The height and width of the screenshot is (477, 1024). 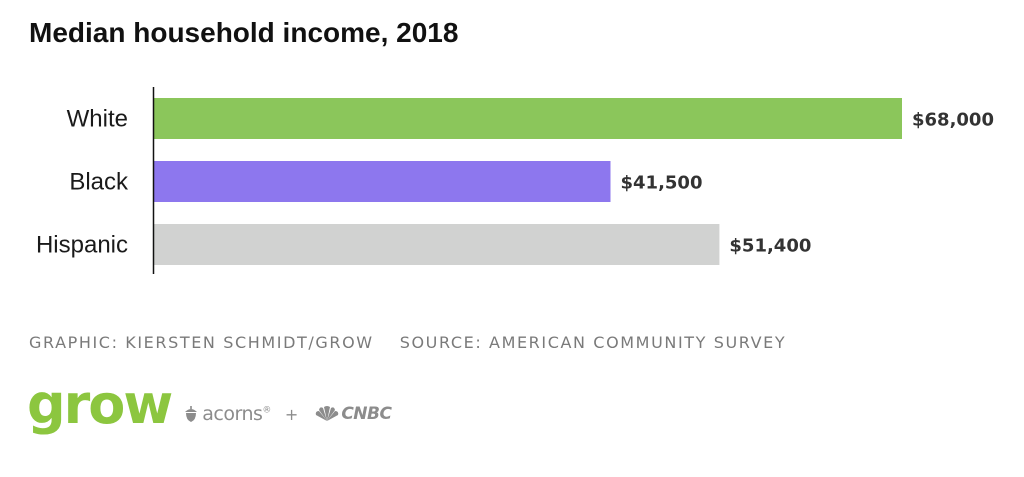 What do you see at coordinates (100, 404) in the screenshot?
I see `grow-logo: grow` at bounding box center [100, 404].